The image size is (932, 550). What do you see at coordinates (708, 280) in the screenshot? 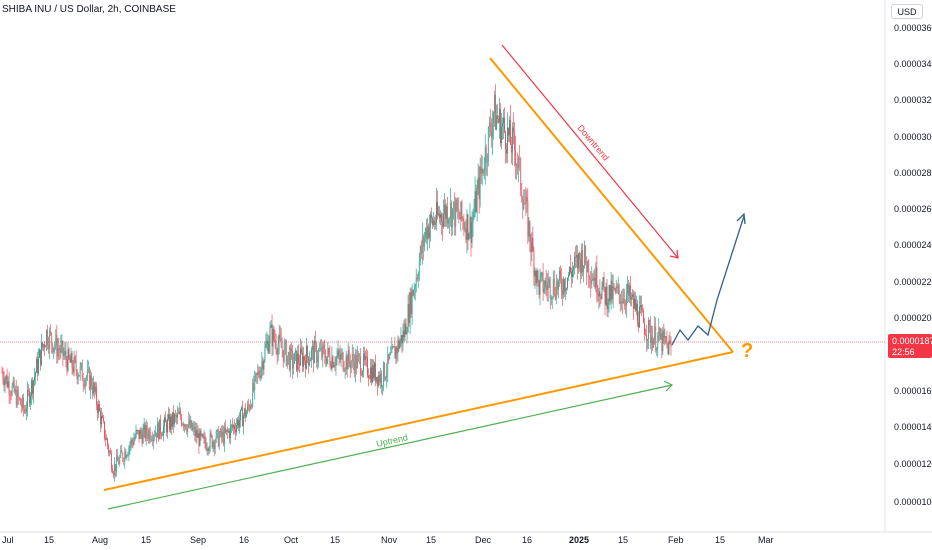
I see `projection-path` at bounding box center [708, 280].